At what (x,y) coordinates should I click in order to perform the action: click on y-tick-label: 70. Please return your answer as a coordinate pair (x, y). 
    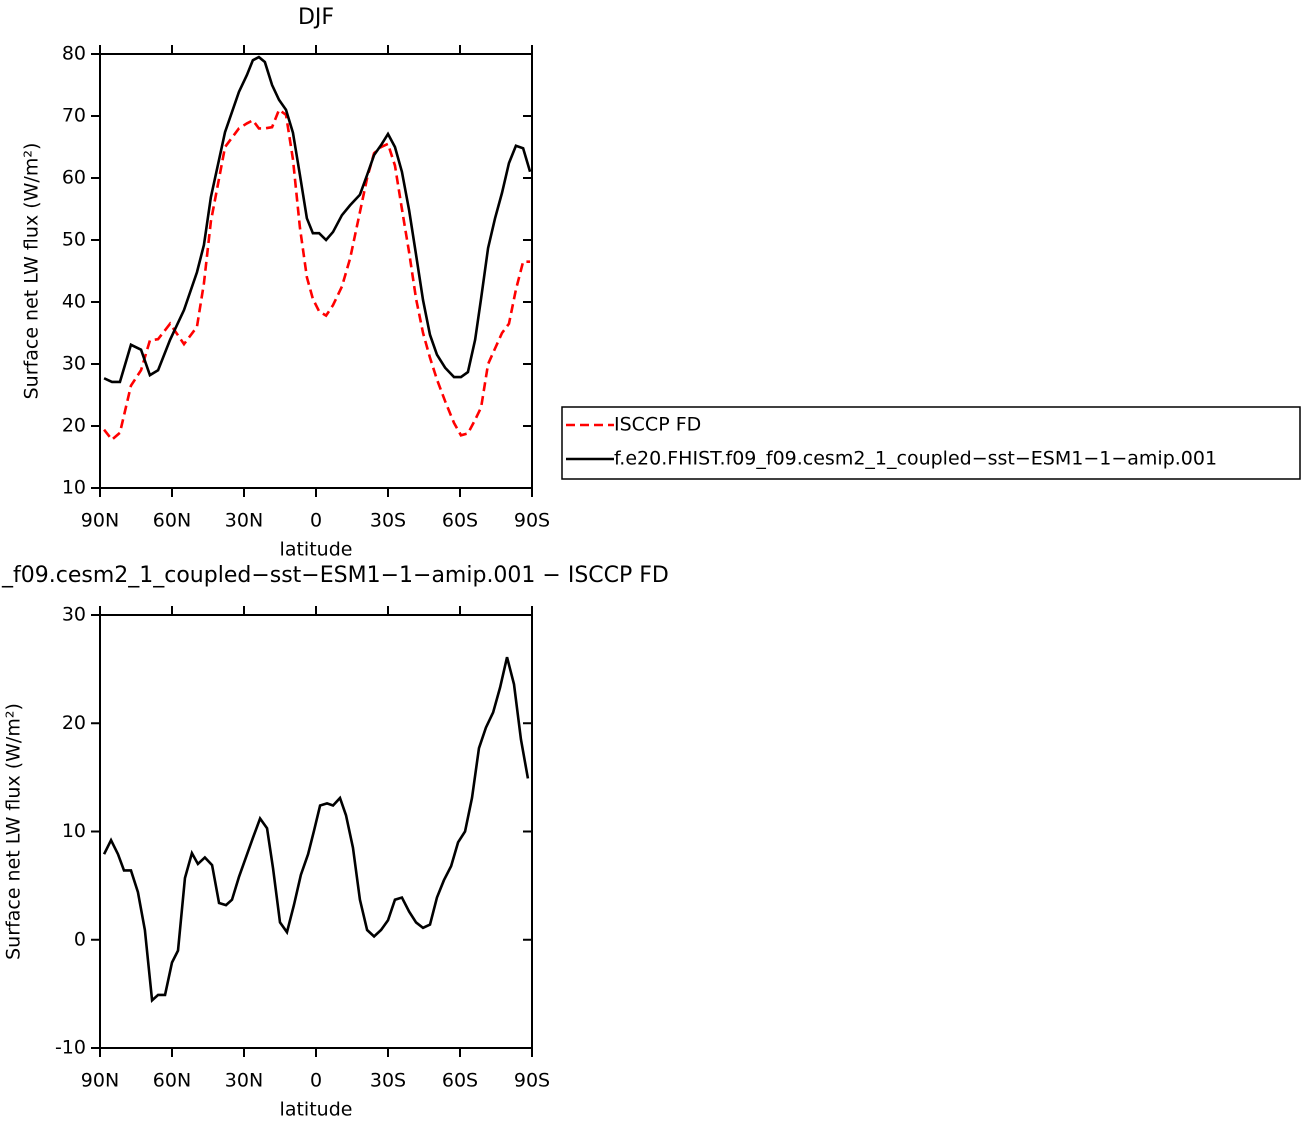
    Looking at the image, I should click on (74, 116).